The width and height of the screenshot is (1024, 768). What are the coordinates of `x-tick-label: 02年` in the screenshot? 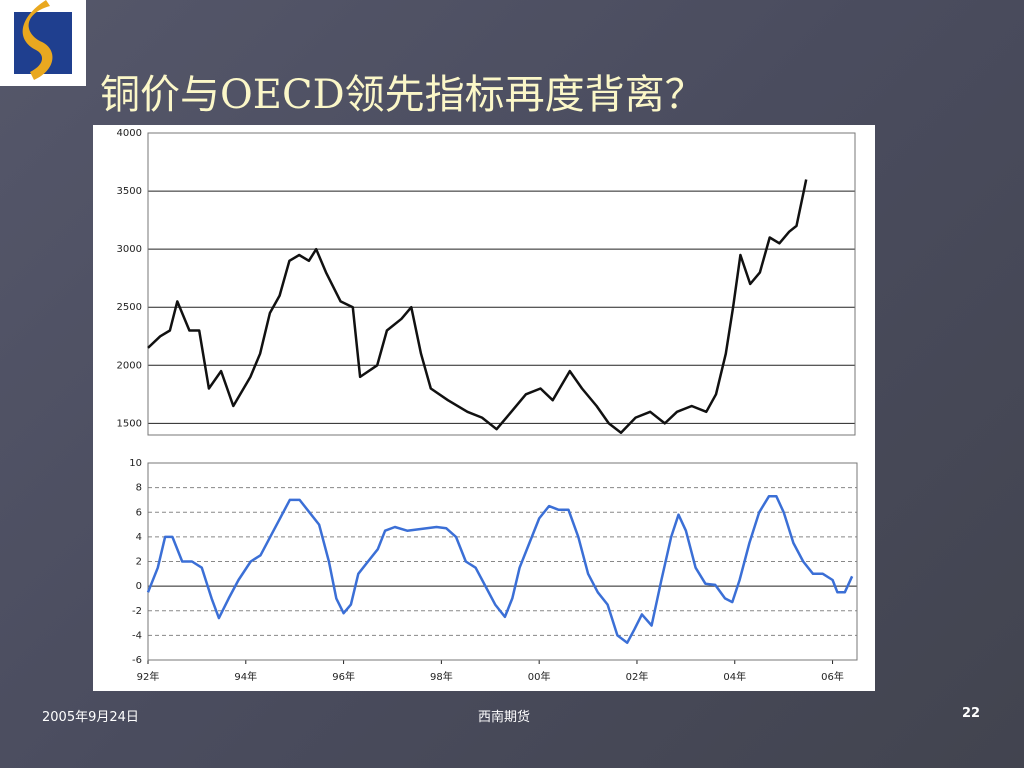 It's located at (637, 676).